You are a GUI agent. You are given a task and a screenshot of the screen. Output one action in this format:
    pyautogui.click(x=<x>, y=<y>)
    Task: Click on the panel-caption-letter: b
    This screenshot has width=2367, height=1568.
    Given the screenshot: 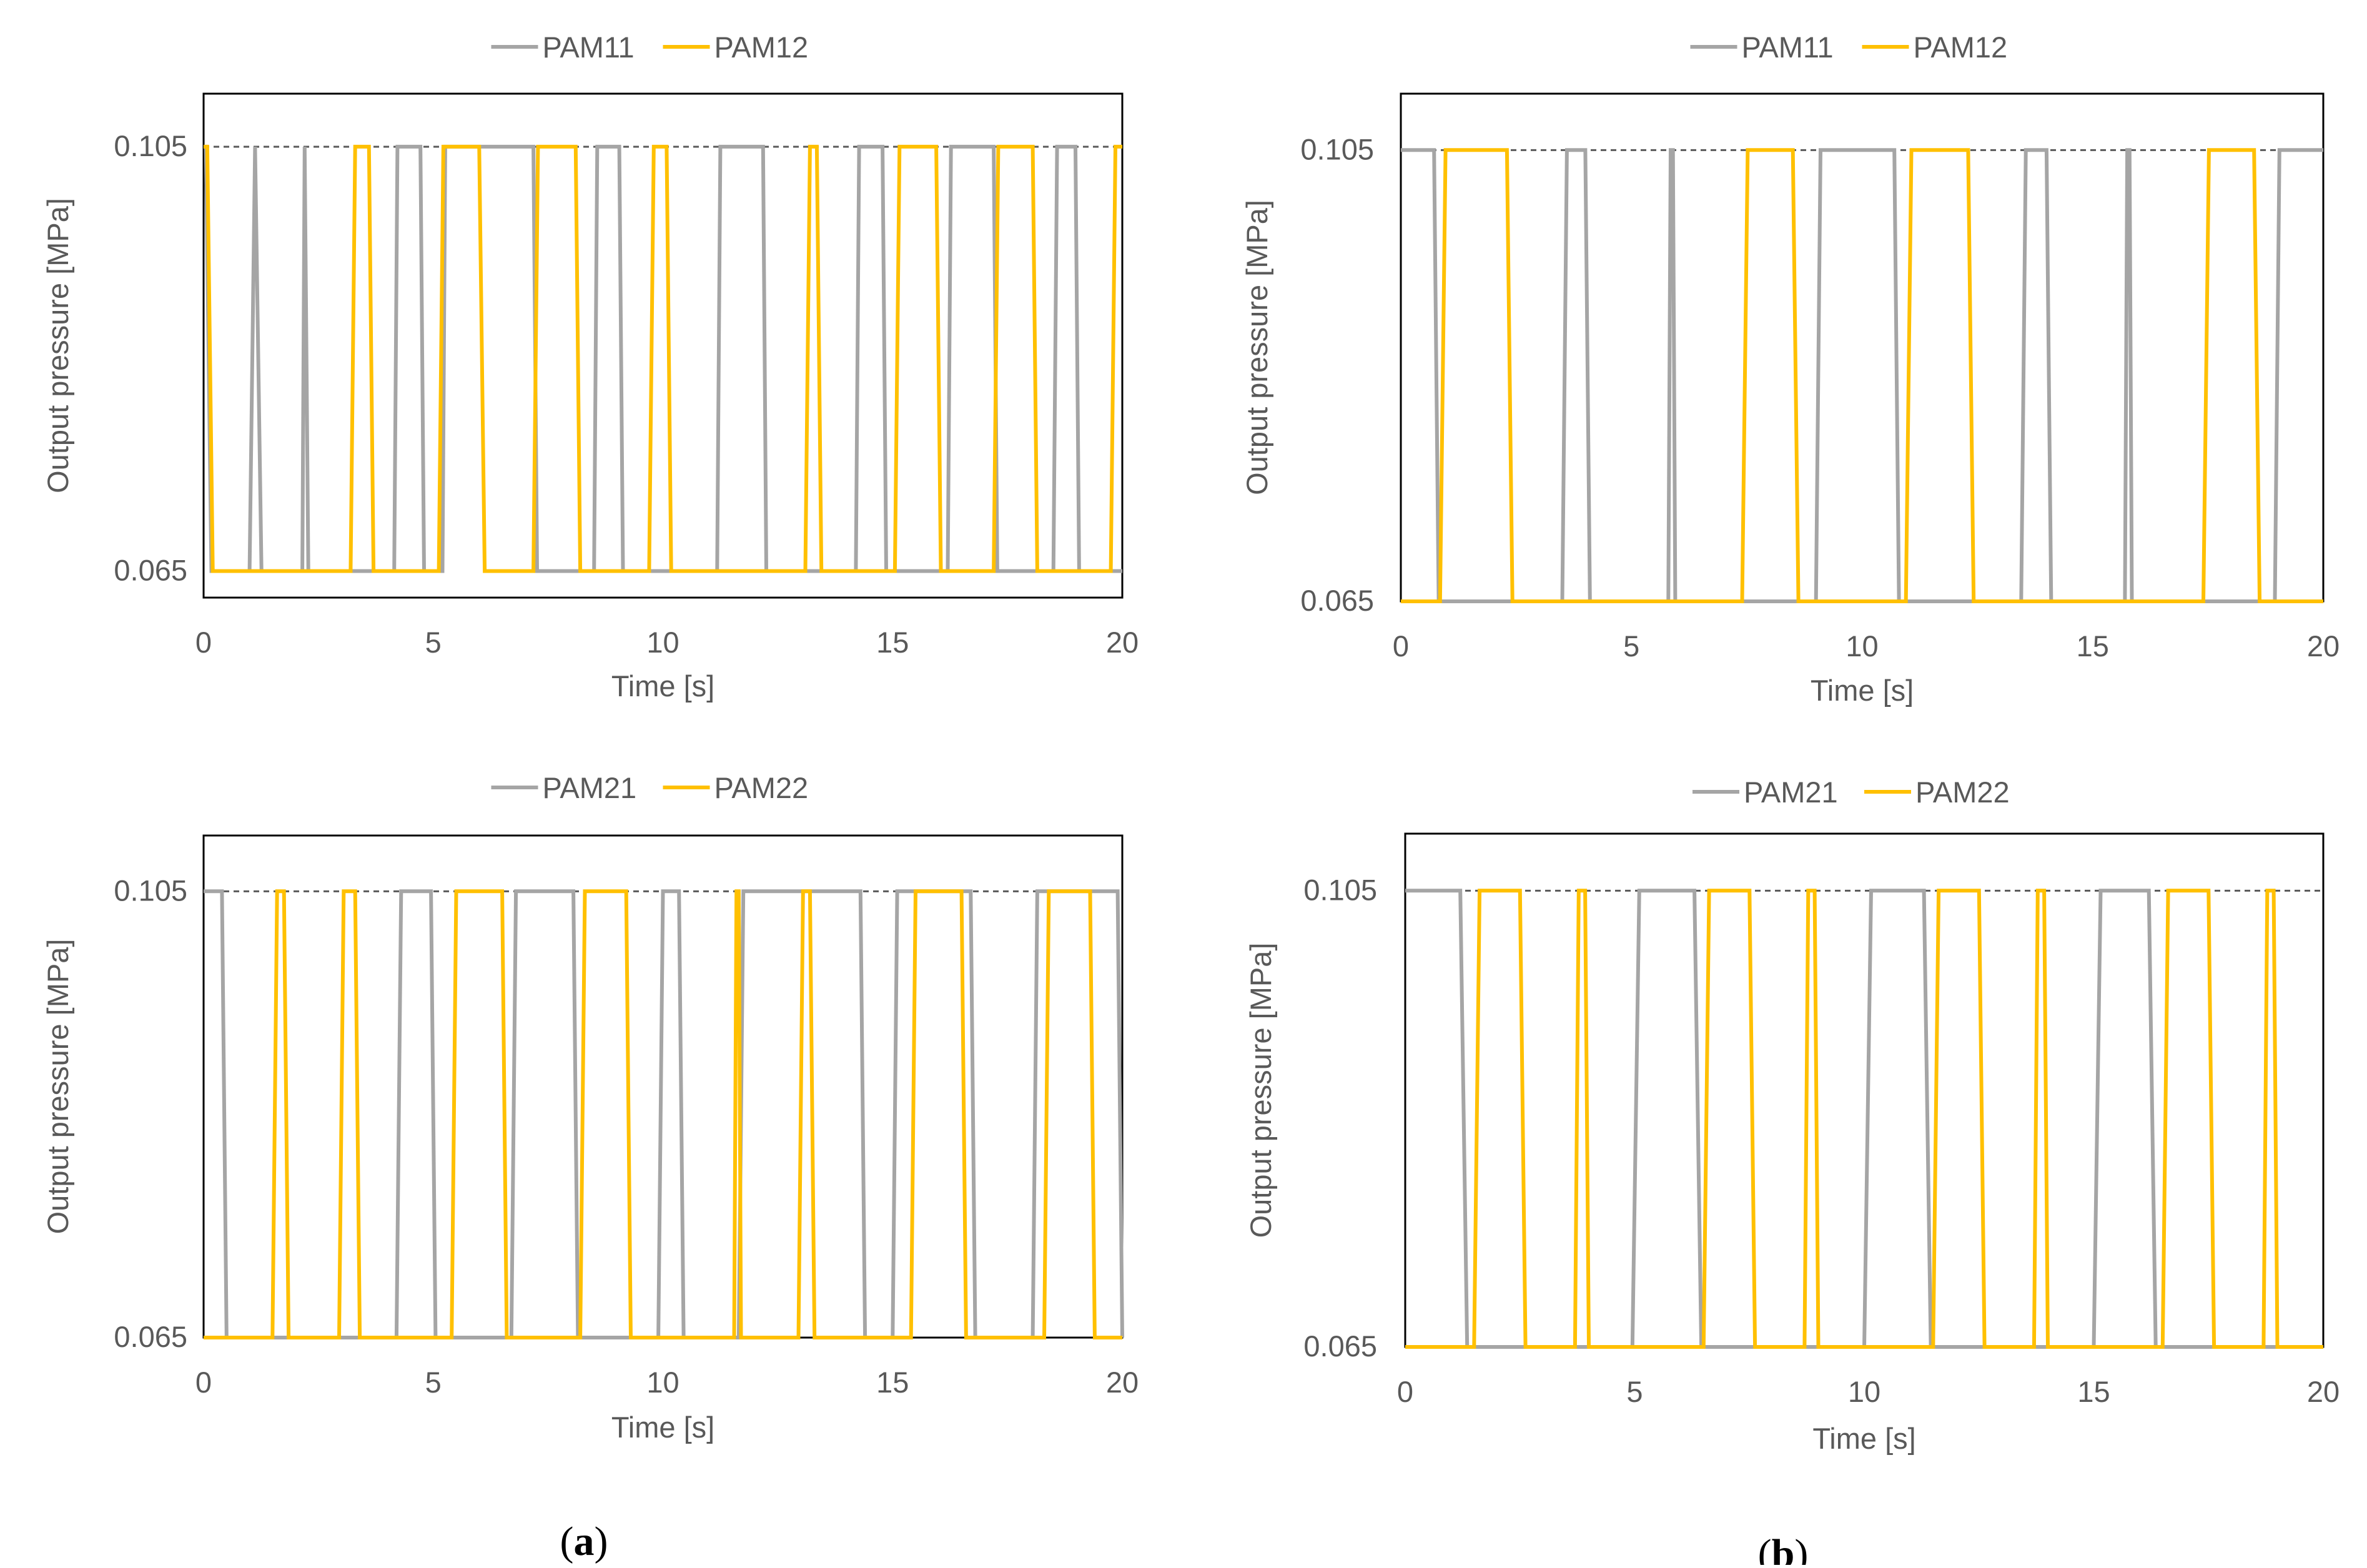 What is the action you would take?
    pyautogui.click(x=1783, y=1548)
    